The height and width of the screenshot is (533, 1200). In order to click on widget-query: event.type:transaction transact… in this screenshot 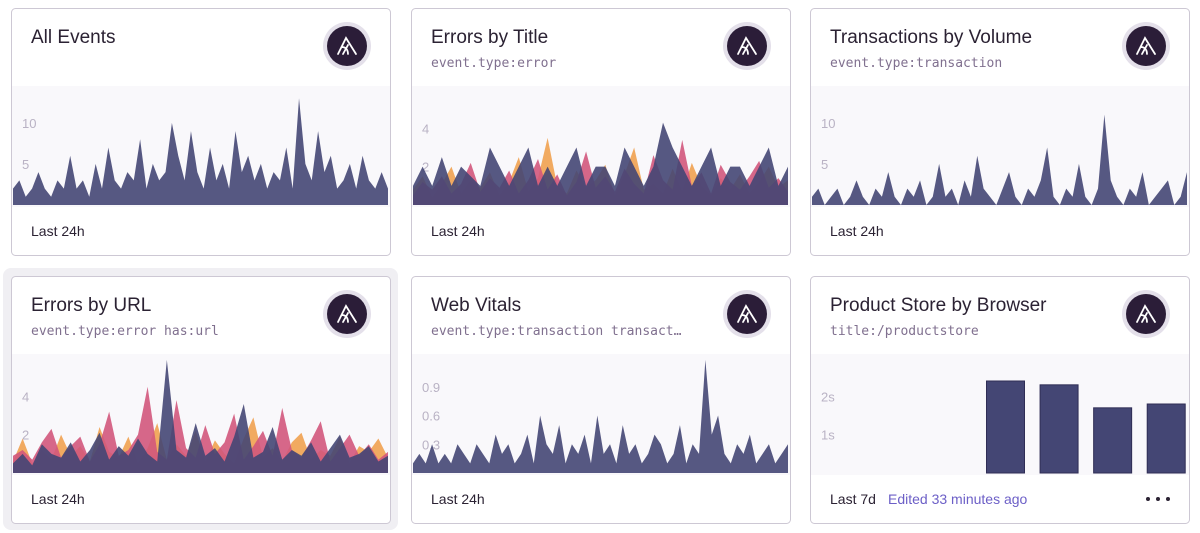, I will do `click(556, 331)`.